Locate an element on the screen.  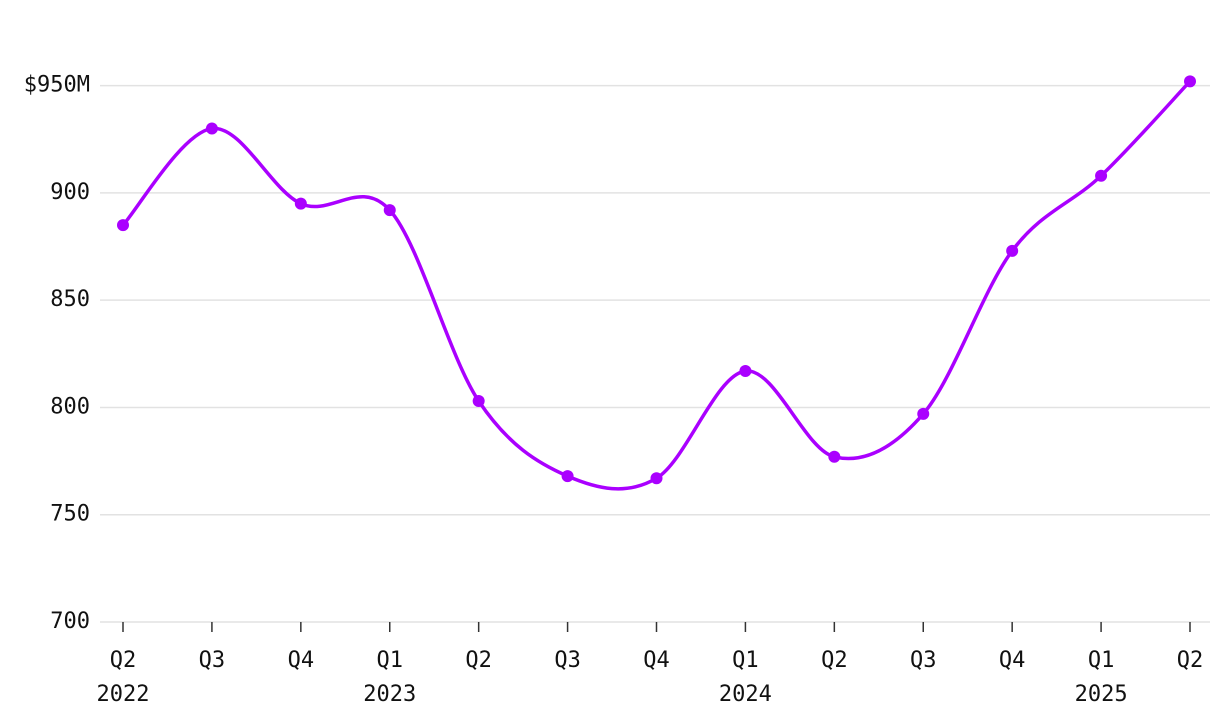
y-tick-label: 850 is located at coordinates (70, 299).